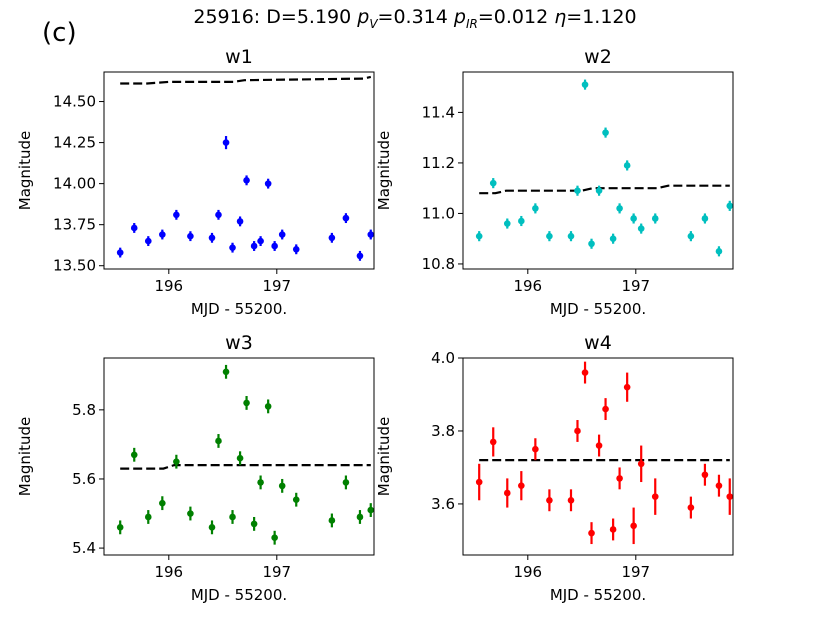  I want to click on x-axis-label: MJD - 55200., so click(598, 595).